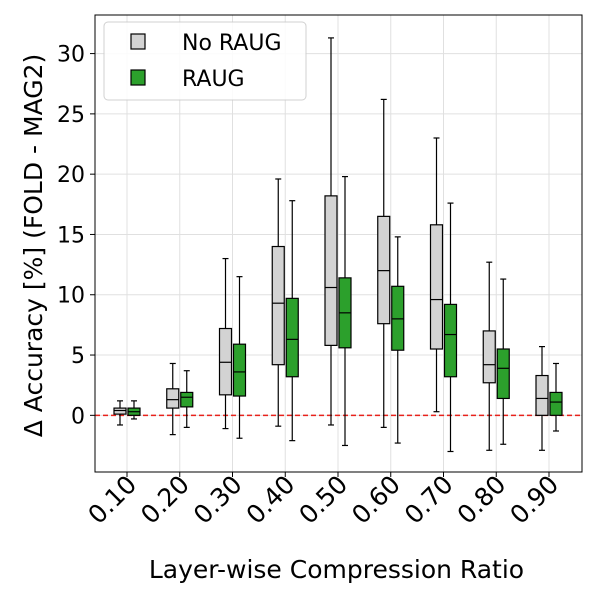 Image resolution: width=600 pixels, height=600 pixels. I want to click on box-no-raug-0.90, so click(542, 398).